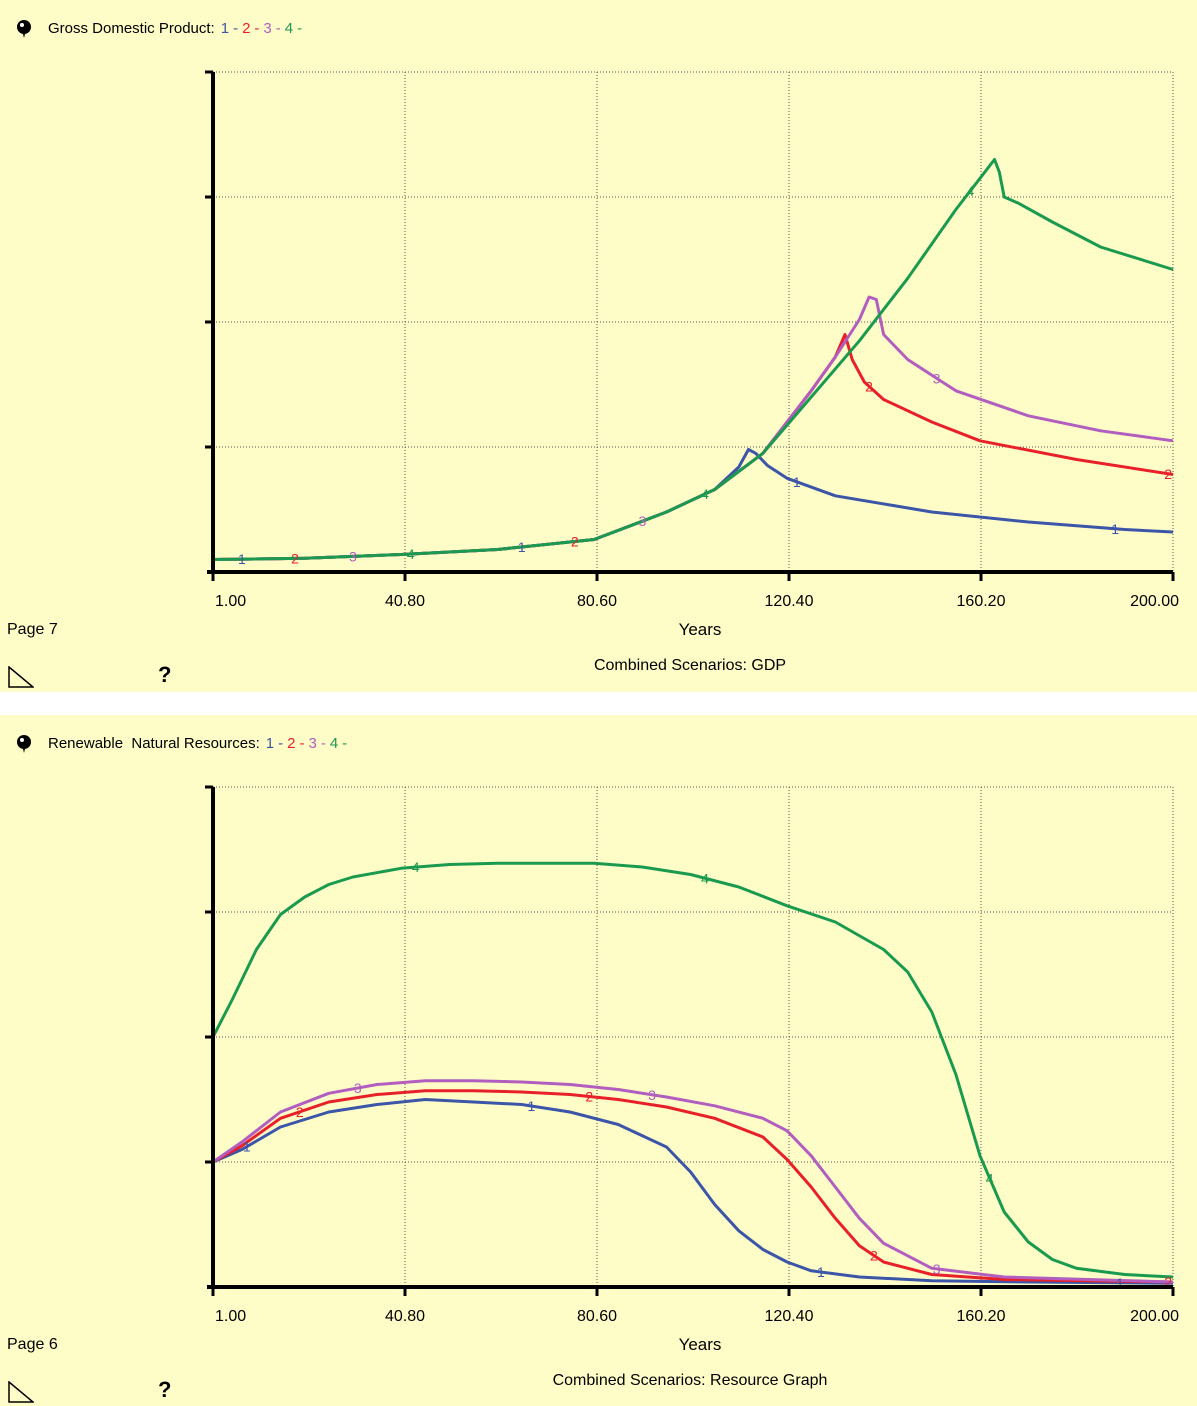 The width and height of the screenshot is (1197, 1406). Describe the element at coordinates (154, 743) in the screenshot. I see `resources-chart-title: Renewable Natural Resources:` at that location.